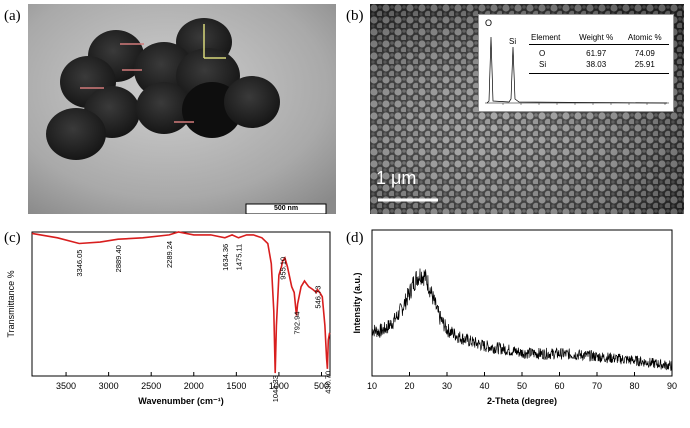 The image size is (690, 428). Describe the element at coordinates (489, 23) in the screenshot. I see `eds-peak-label-o: O` at that location.